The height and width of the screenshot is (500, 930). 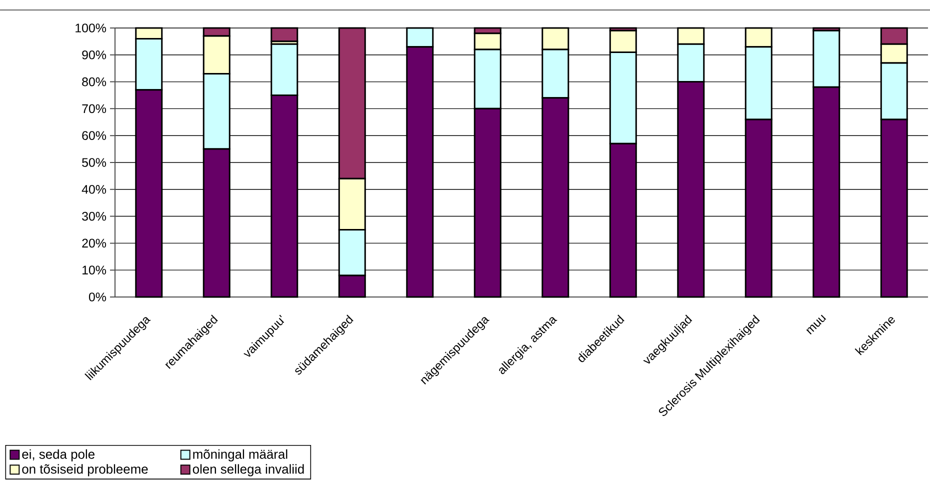 What do you see at coordinates (94, 189) in the screenshot?
I see `y-tick-label: 40%` at bounding box center [94, 189].